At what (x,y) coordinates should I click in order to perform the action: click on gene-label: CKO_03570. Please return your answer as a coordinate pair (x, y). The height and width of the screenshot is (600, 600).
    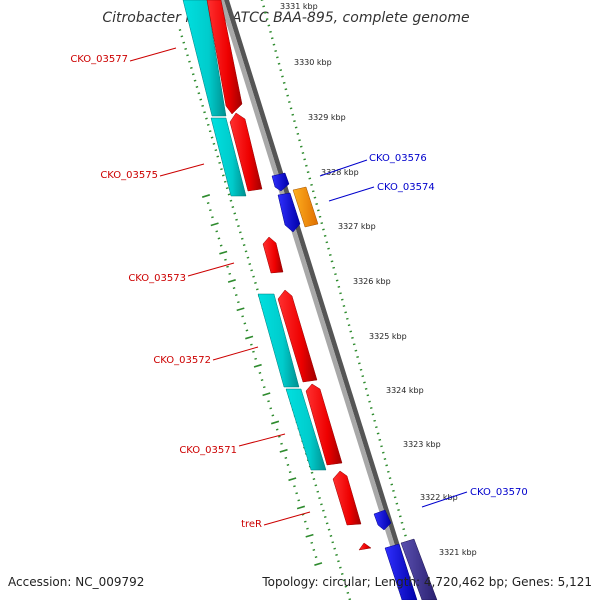
    Looking at the image, I should click on (499, 492).